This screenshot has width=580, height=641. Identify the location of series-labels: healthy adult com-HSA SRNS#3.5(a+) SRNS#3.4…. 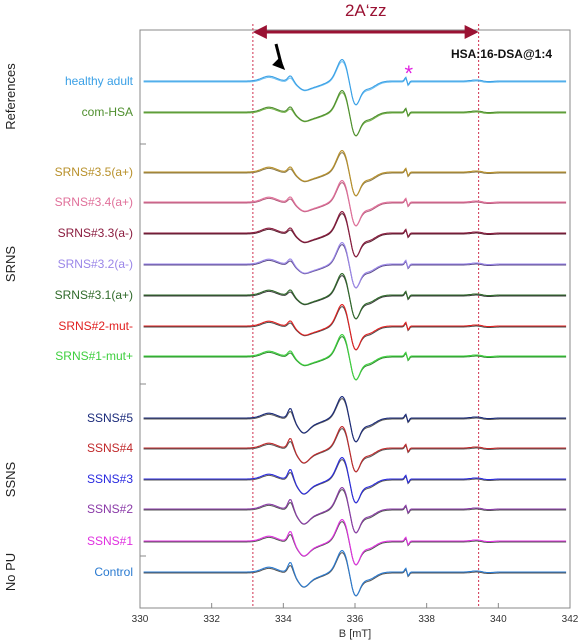
(94, 326).